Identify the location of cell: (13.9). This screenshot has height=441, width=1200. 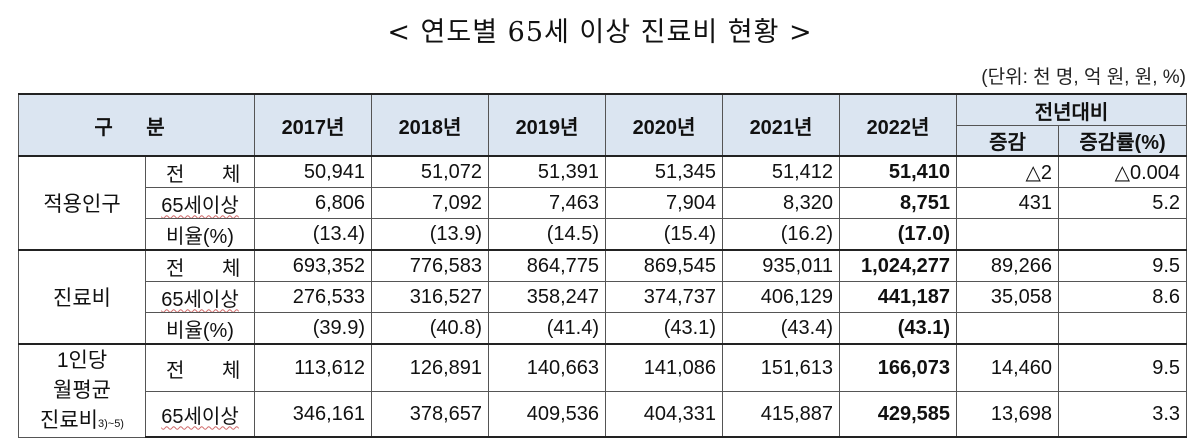
(430, 234).